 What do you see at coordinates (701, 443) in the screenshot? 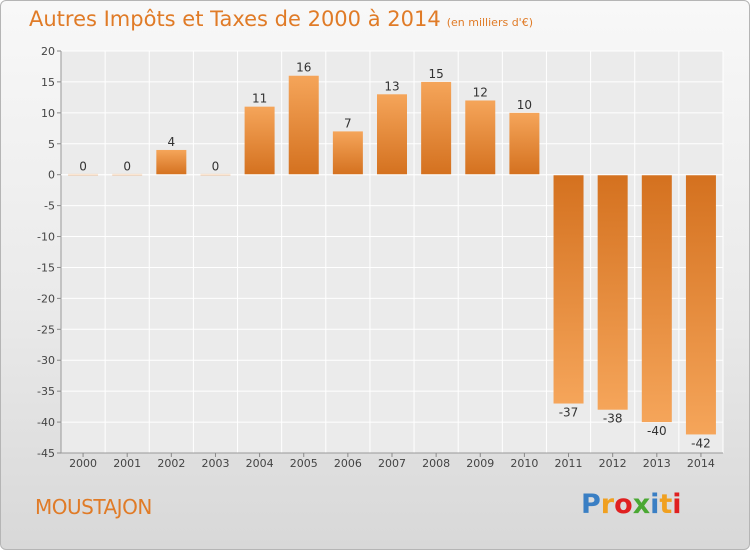
I see `data-label: -42` at bounding box center [701, 443].